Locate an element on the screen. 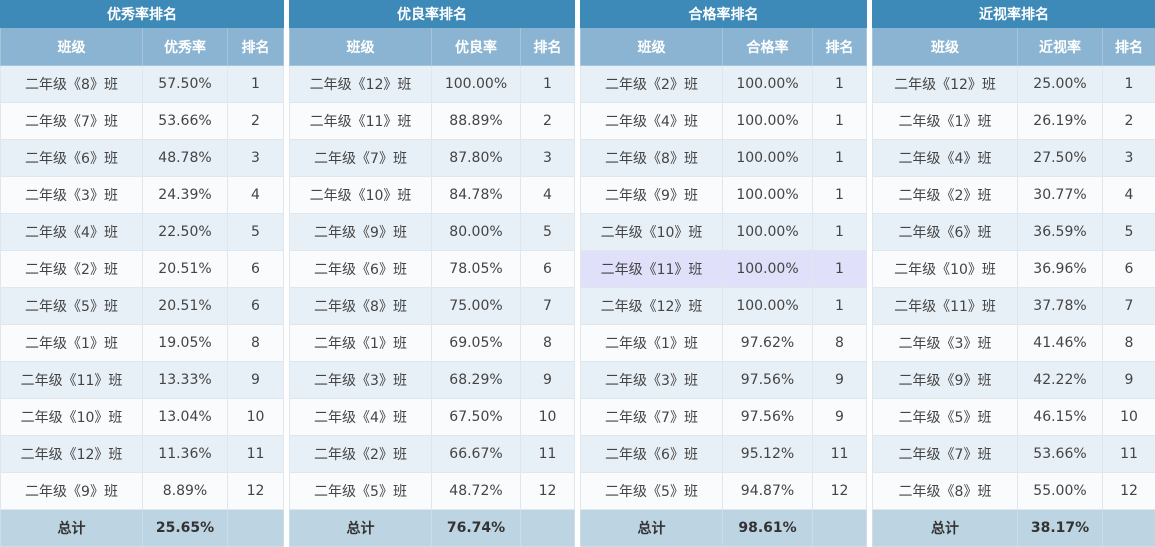 The width and height of the screenshot is (1155, 547). column-header-rate: 合格率 is located at coordinates (768, 47).